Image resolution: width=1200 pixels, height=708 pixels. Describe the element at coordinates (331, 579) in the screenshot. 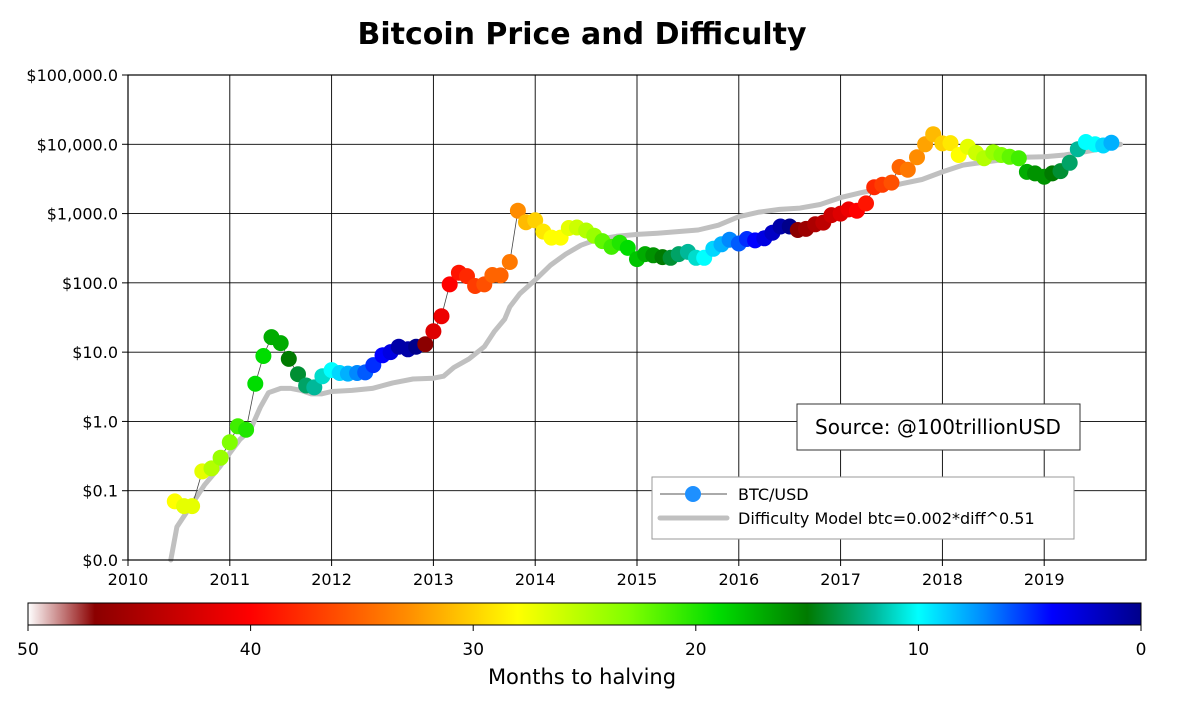

I see `x-tick-label: 2012` at that location.